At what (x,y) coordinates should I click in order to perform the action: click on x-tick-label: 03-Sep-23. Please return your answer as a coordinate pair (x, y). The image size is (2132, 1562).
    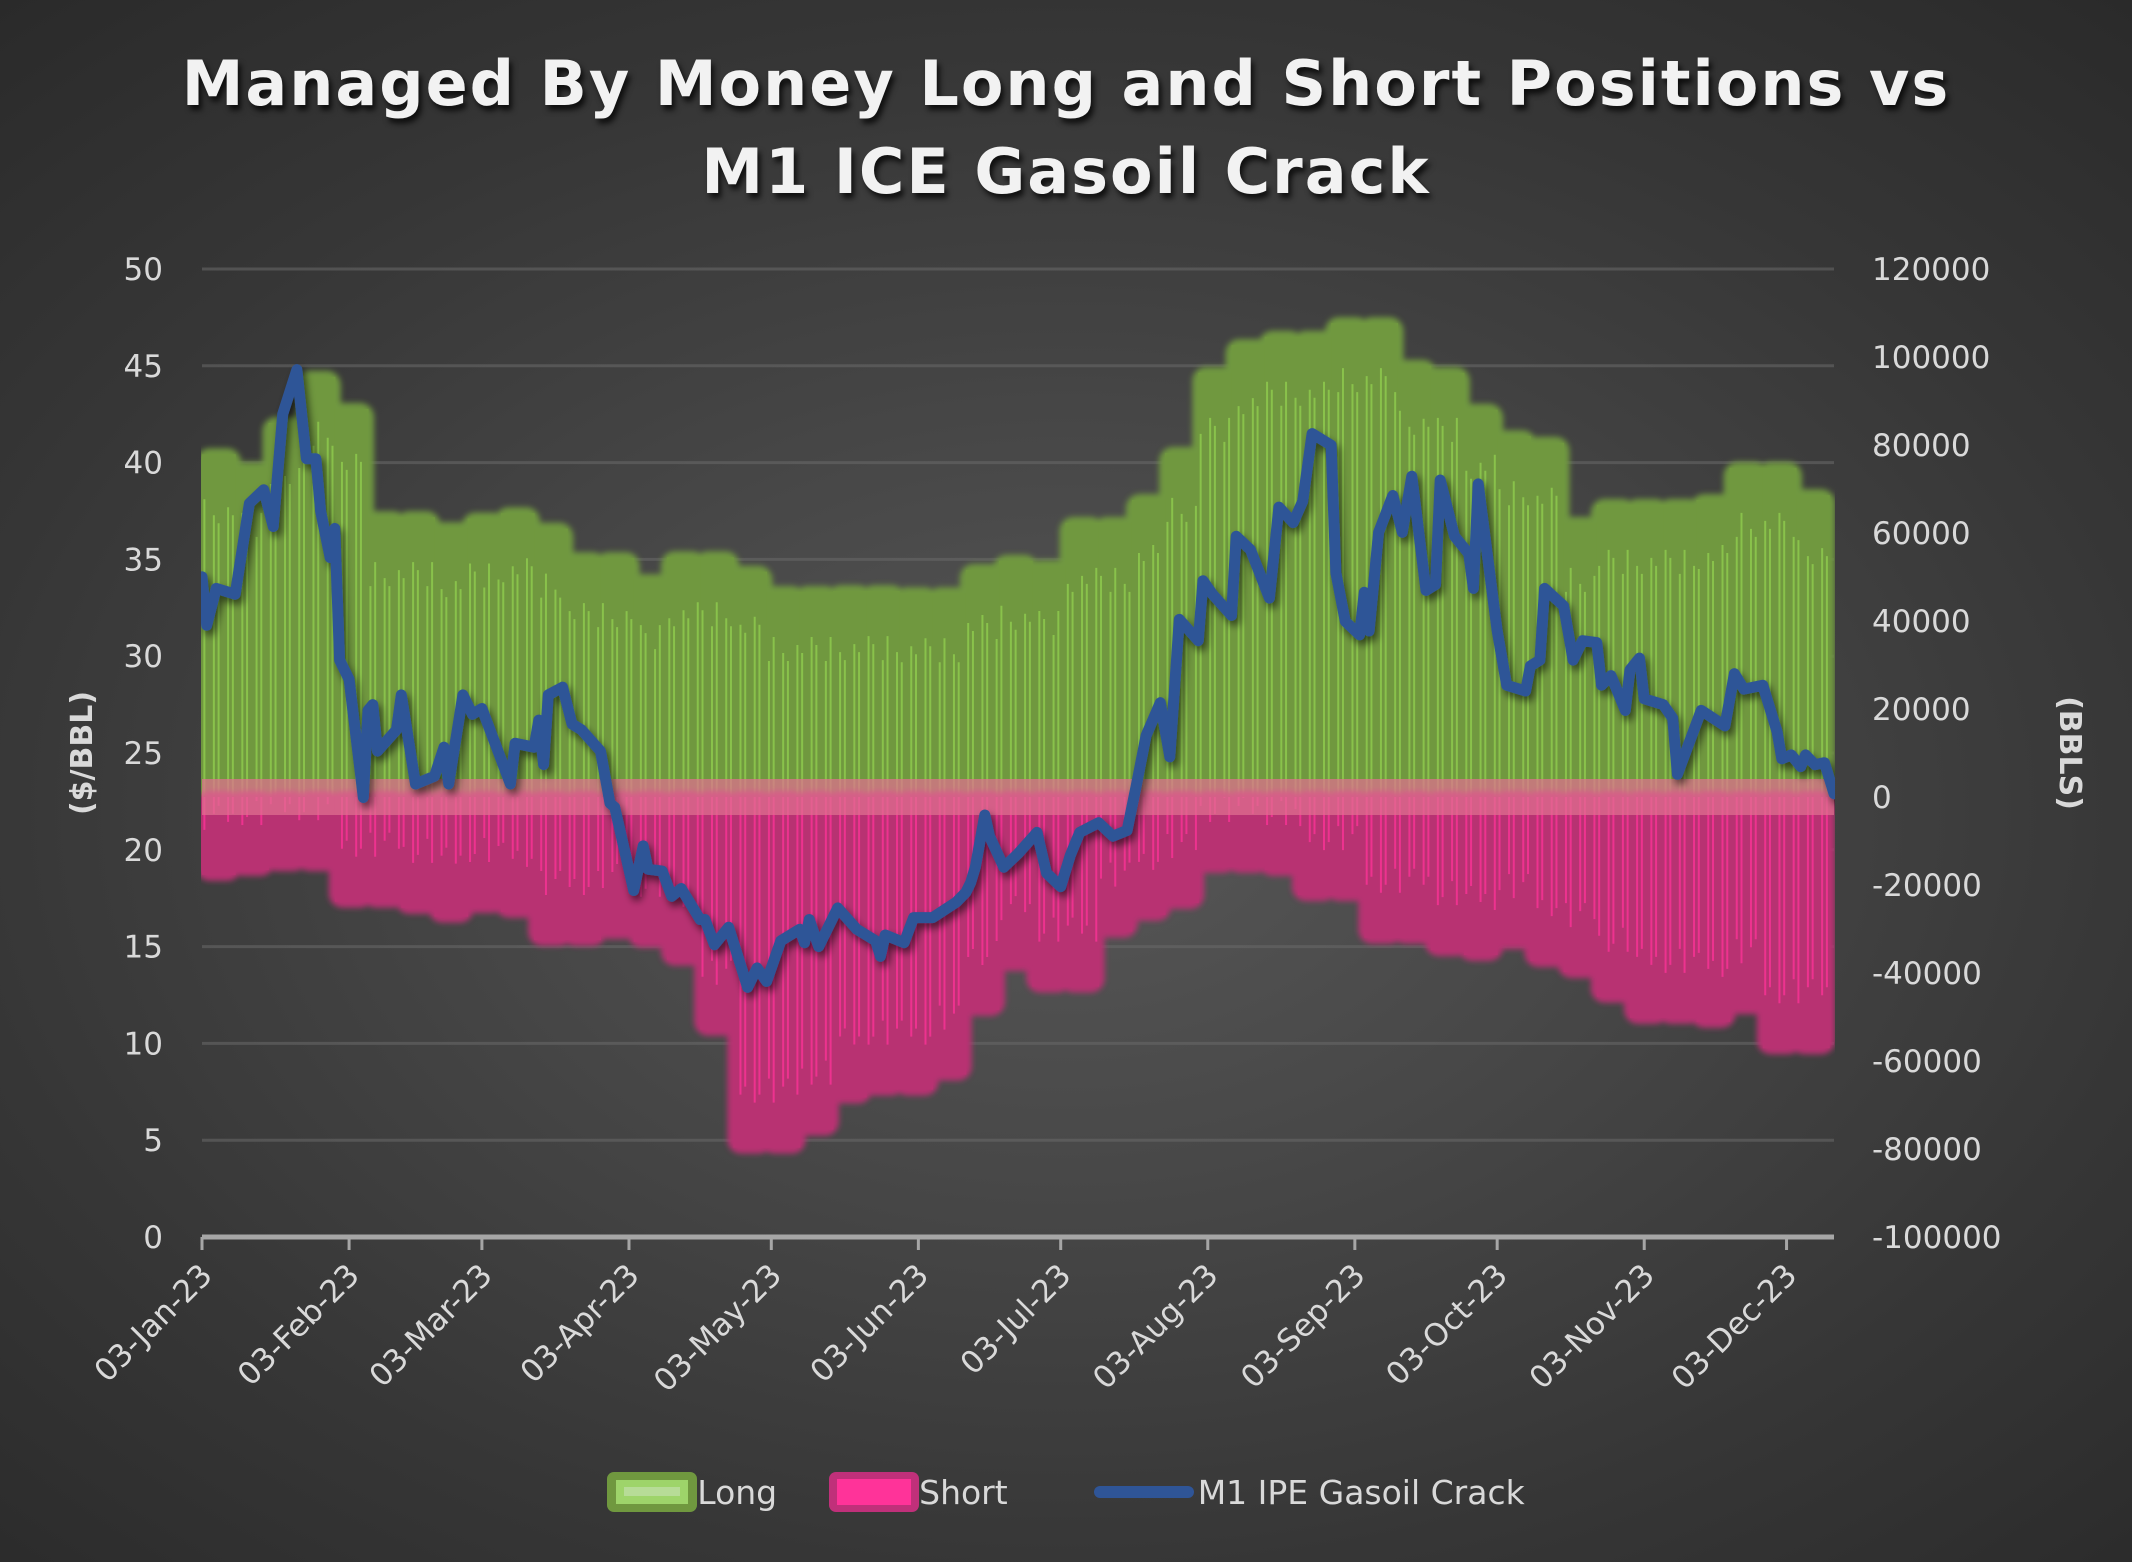
    Looking at the image, I should click on (1303, 1326).